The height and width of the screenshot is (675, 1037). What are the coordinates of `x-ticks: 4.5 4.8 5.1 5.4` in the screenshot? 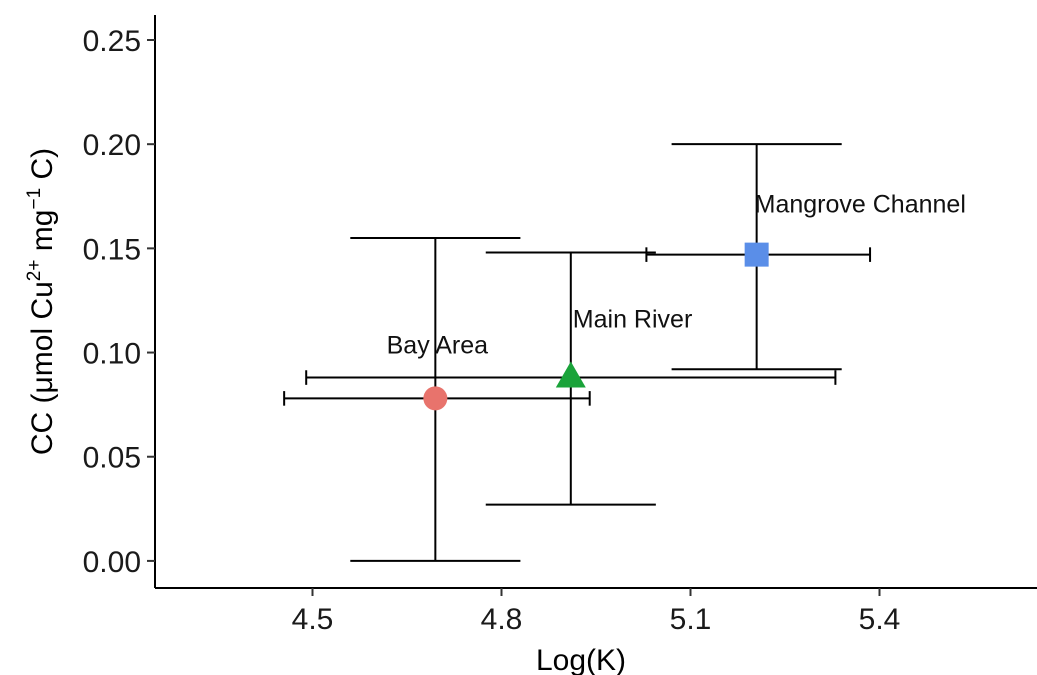 It's located at (596, 612).